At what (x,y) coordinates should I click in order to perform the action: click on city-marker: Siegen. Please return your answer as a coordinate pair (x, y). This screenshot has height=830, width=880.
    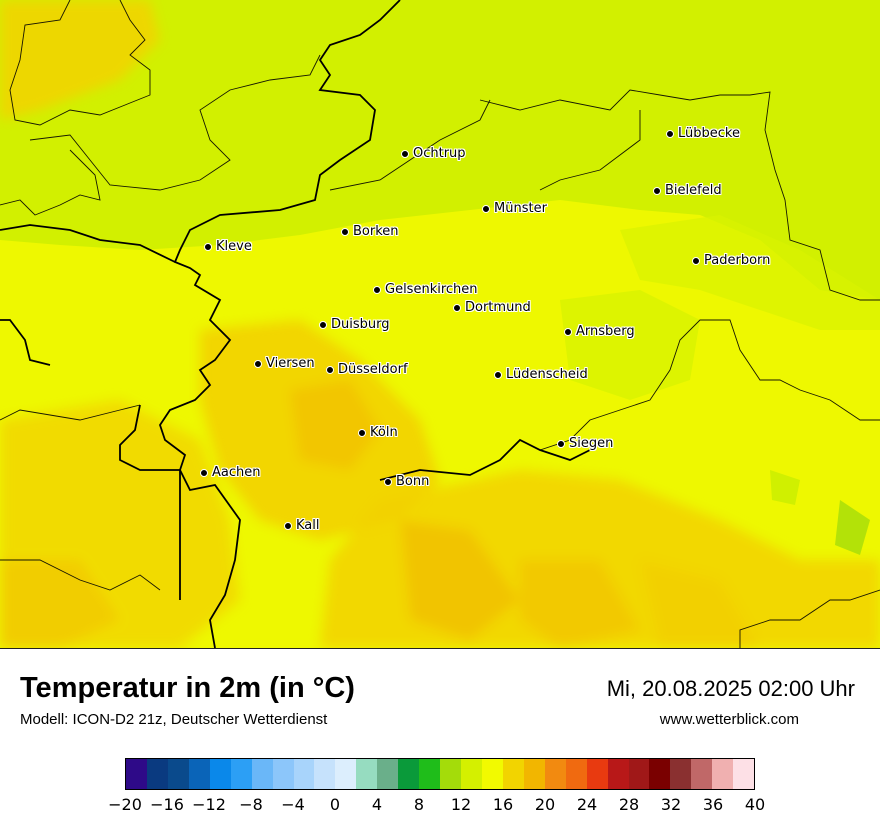
    Looking at the image, I should click on (585, 443).